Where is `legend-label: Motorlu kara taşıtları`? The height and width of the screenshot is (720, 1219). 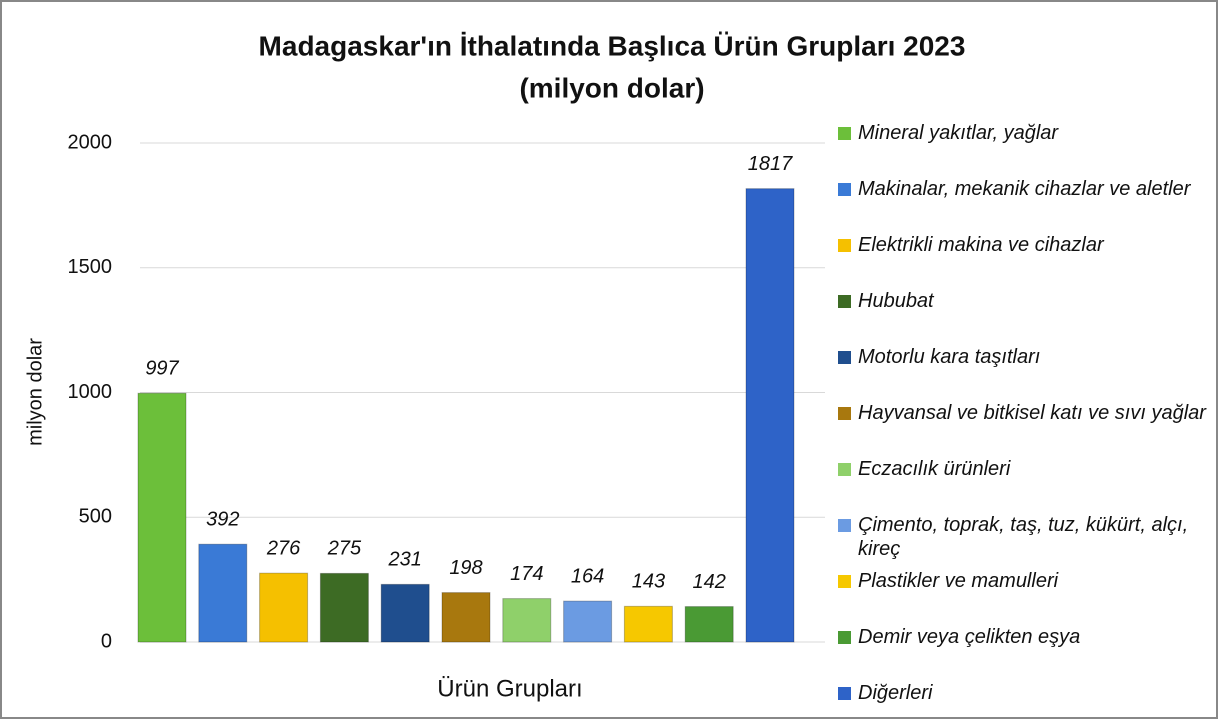
legend-label: Motorlu kara taşıtları is located at coordinates (949, 357).